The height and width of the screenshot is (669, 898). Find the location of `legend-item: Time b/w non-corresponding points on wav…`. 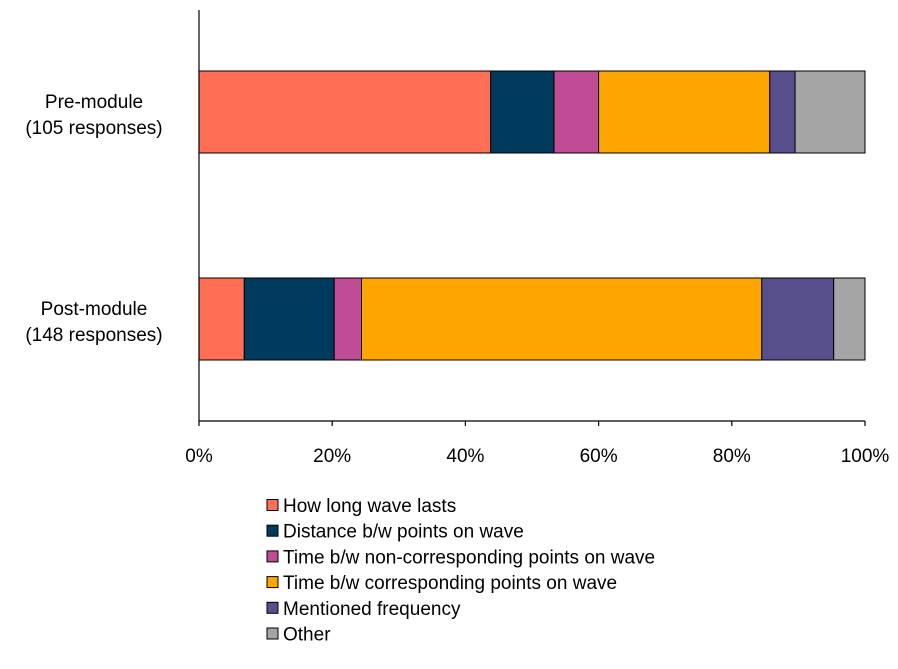

legend-item: Time b/w non-corresponding points on wav… is located at coordinates (460, 557).